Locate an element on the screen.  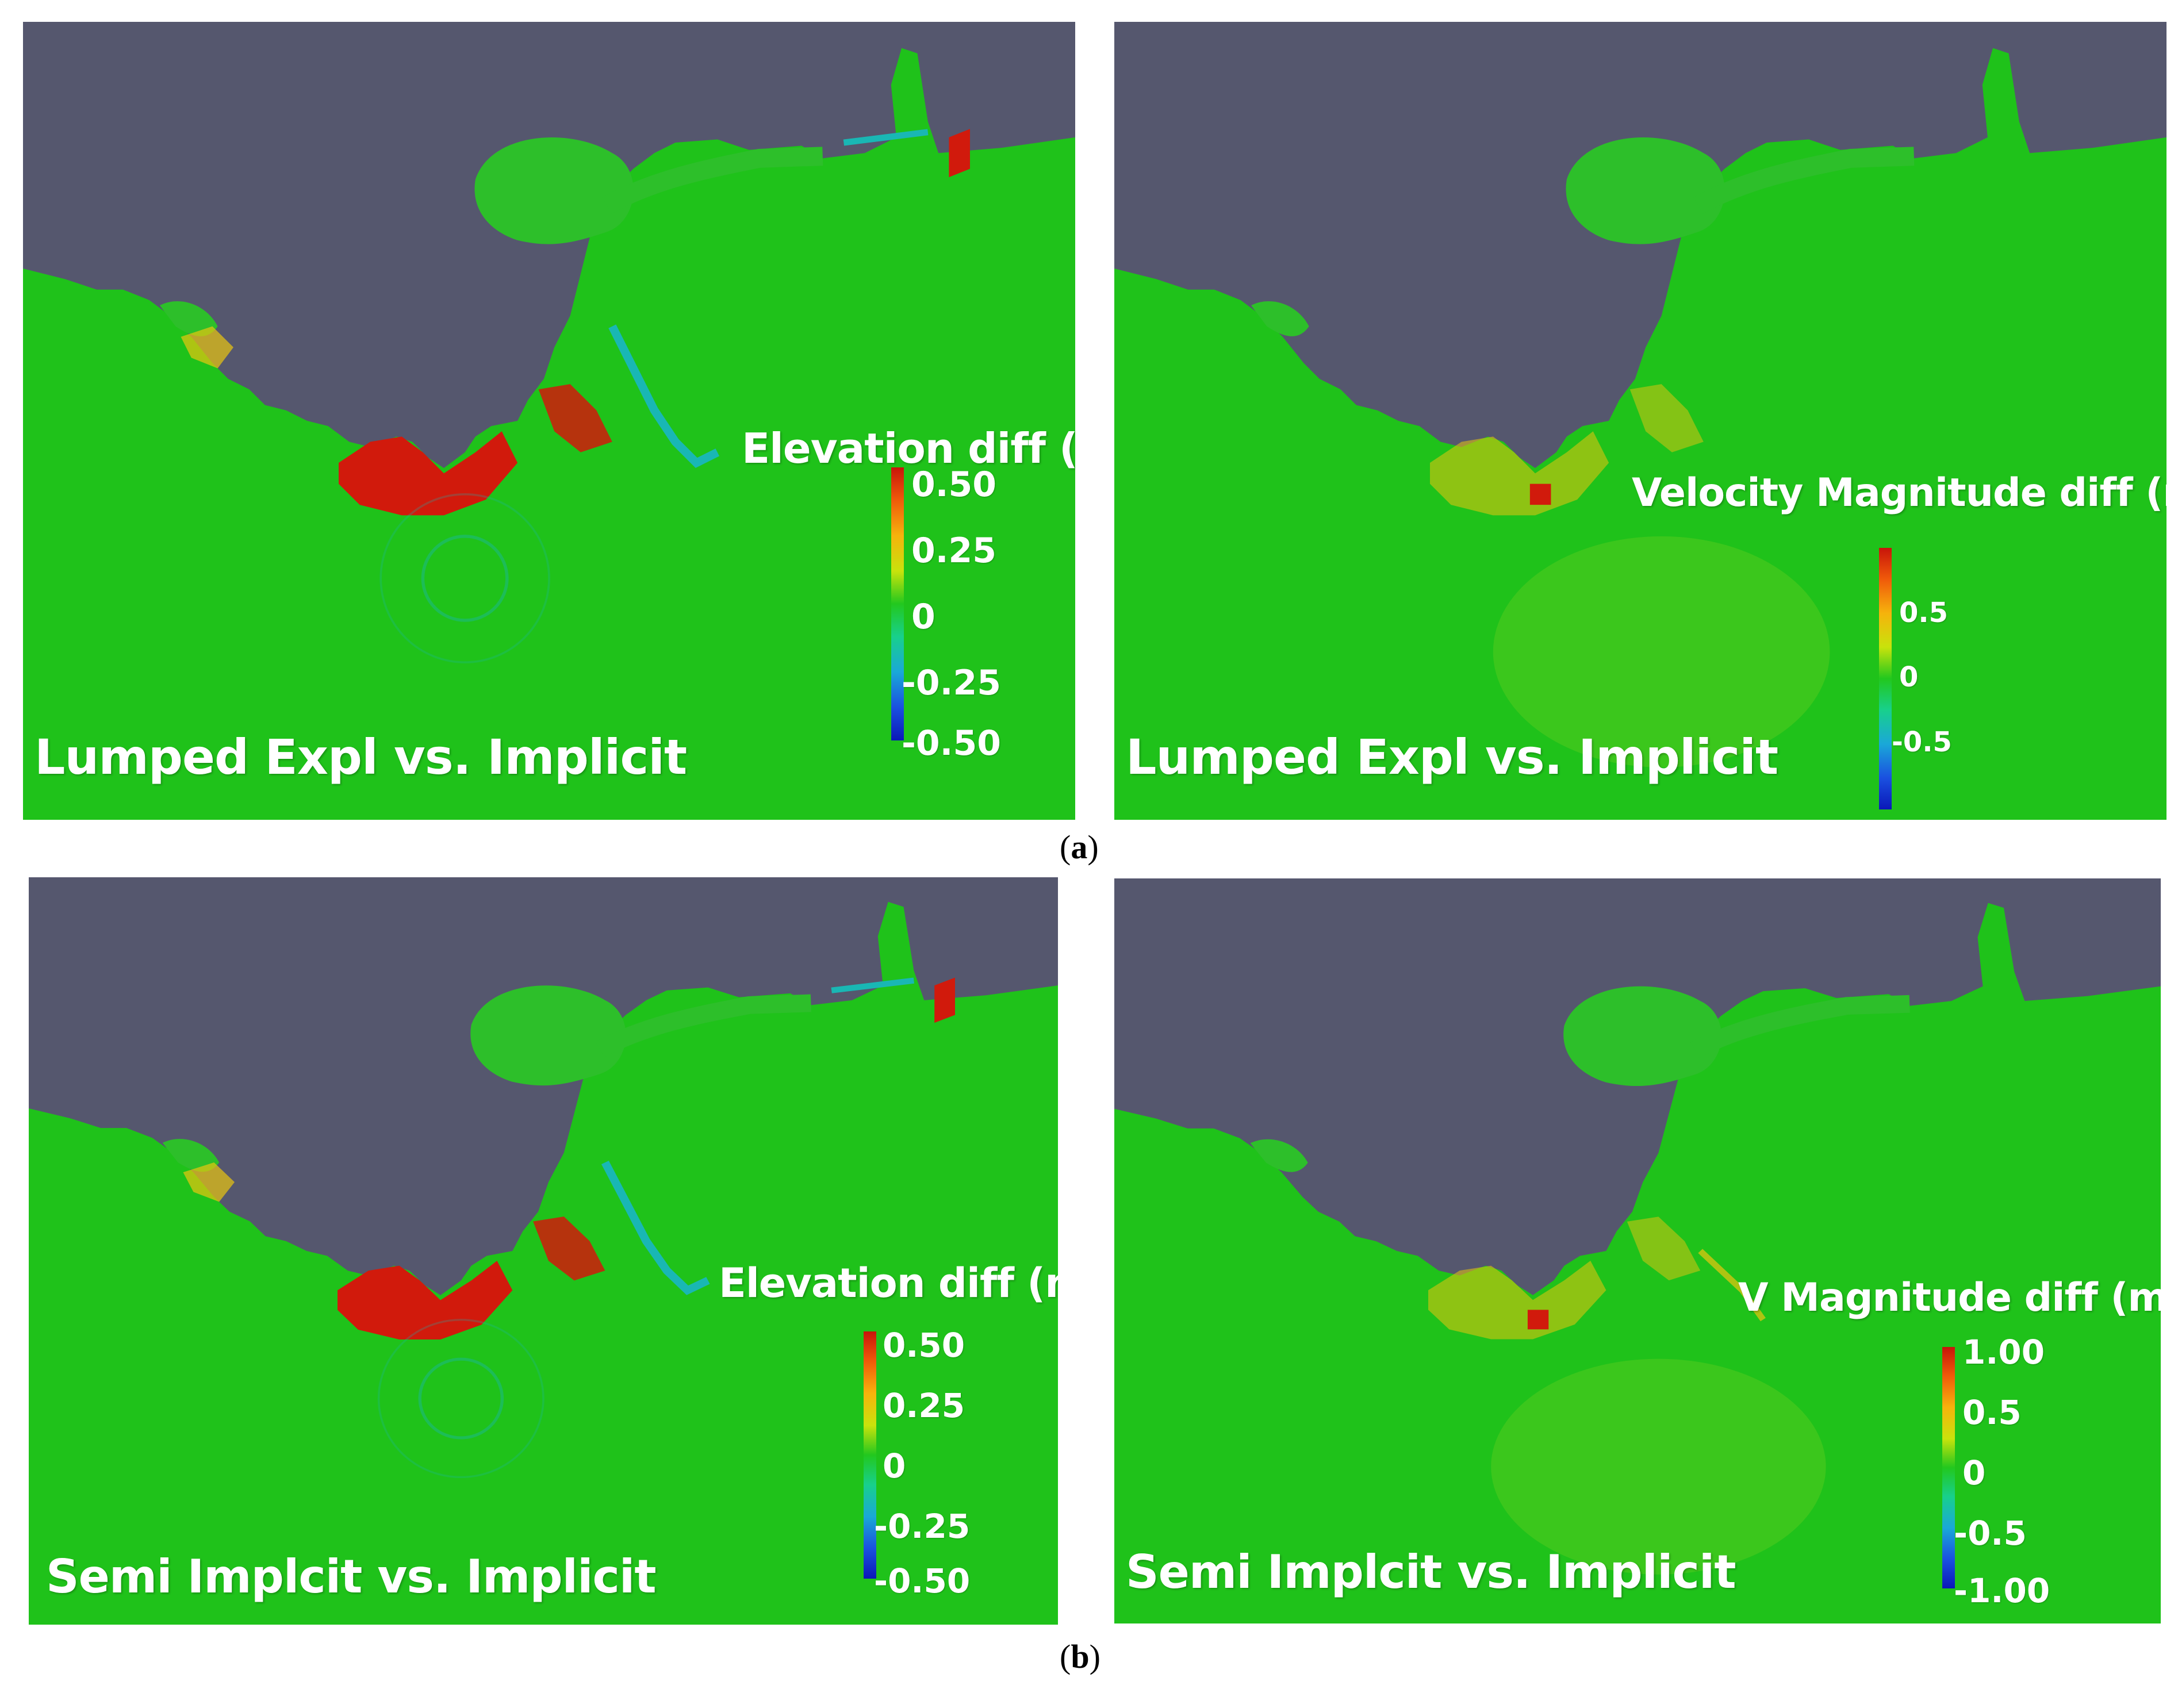
subcaption-letter: b is located at coordinates (1080, 1656).